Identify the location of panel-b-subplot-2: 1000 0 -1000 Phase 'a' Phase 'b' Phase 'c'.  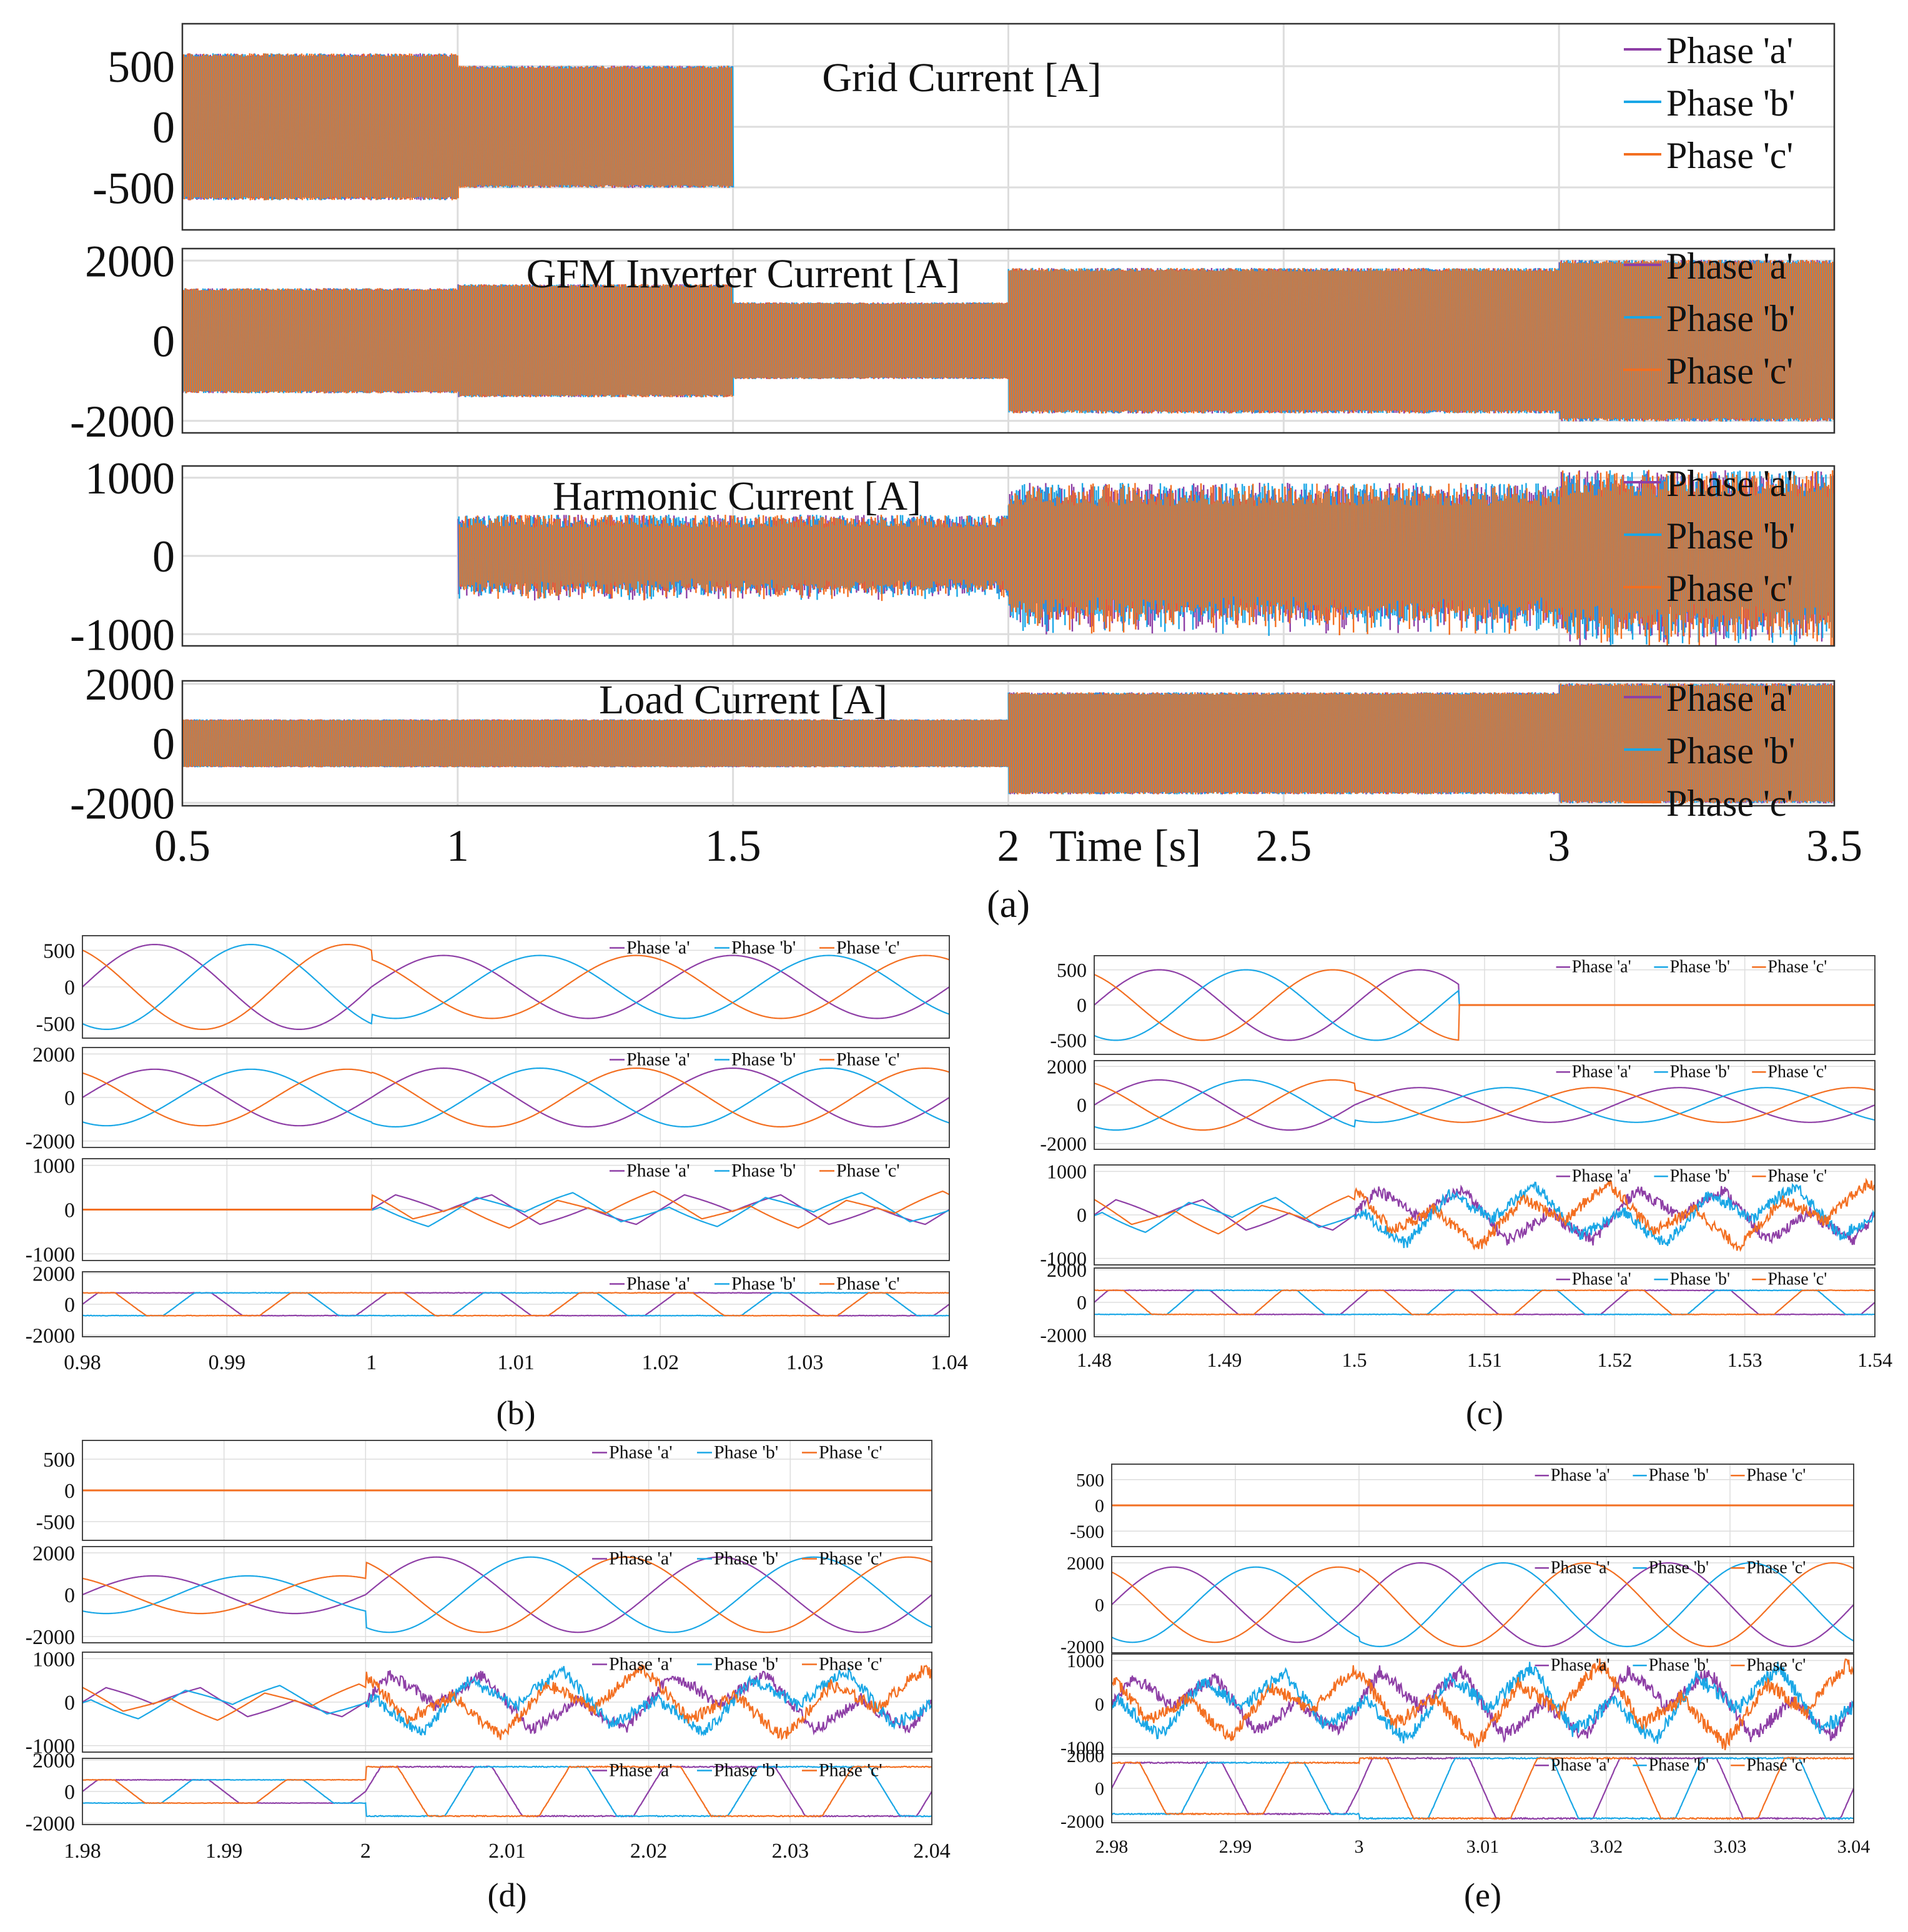
(488, 1210).